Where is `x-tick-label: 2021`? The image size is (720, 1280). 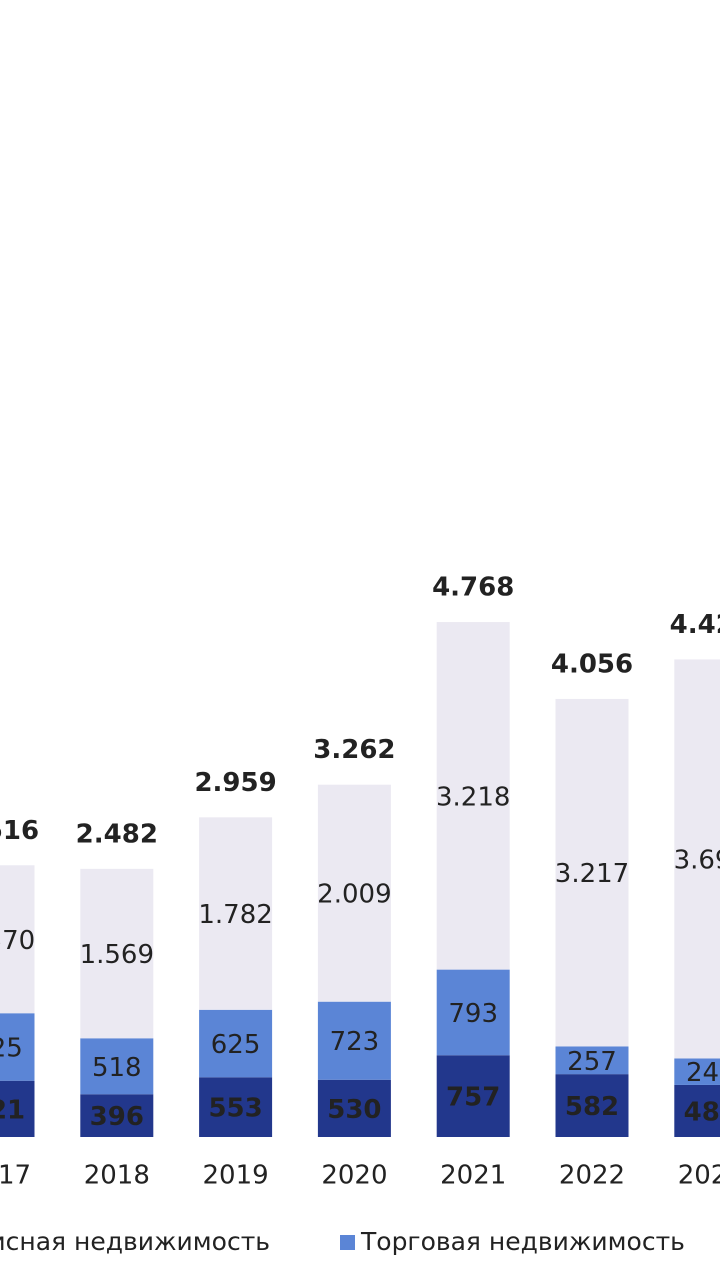 x-tick-label: 2021 is located at coordinates (473, 1176).